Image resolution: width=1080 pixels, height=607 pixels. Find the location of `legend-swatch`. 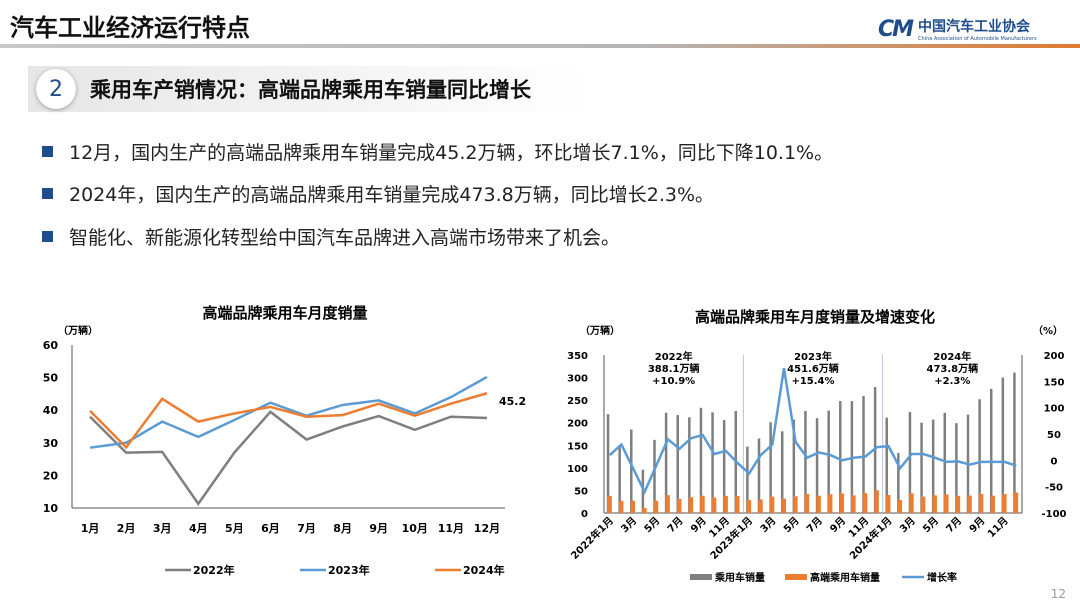

legend-swatch is located at coordinates (796, 577).